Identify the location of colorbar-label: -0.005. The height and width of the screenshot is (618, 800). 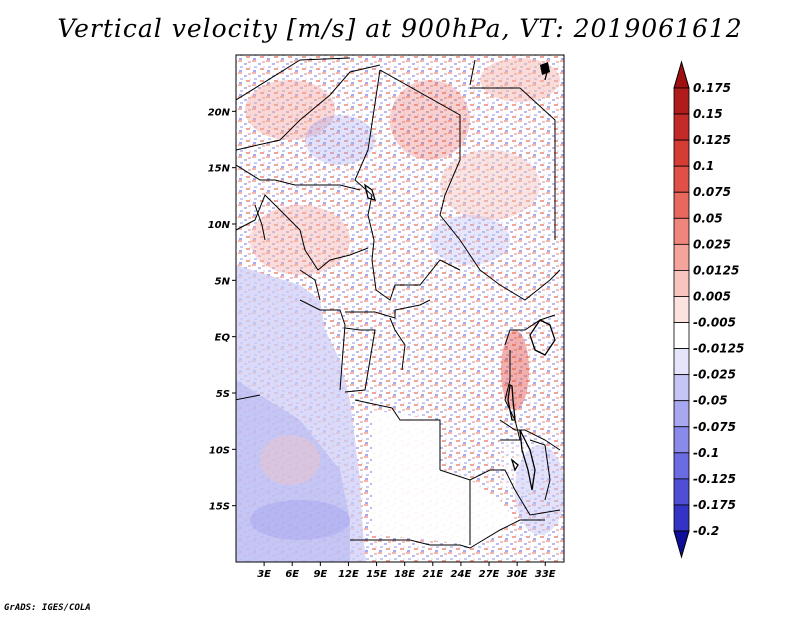
(714, 323).